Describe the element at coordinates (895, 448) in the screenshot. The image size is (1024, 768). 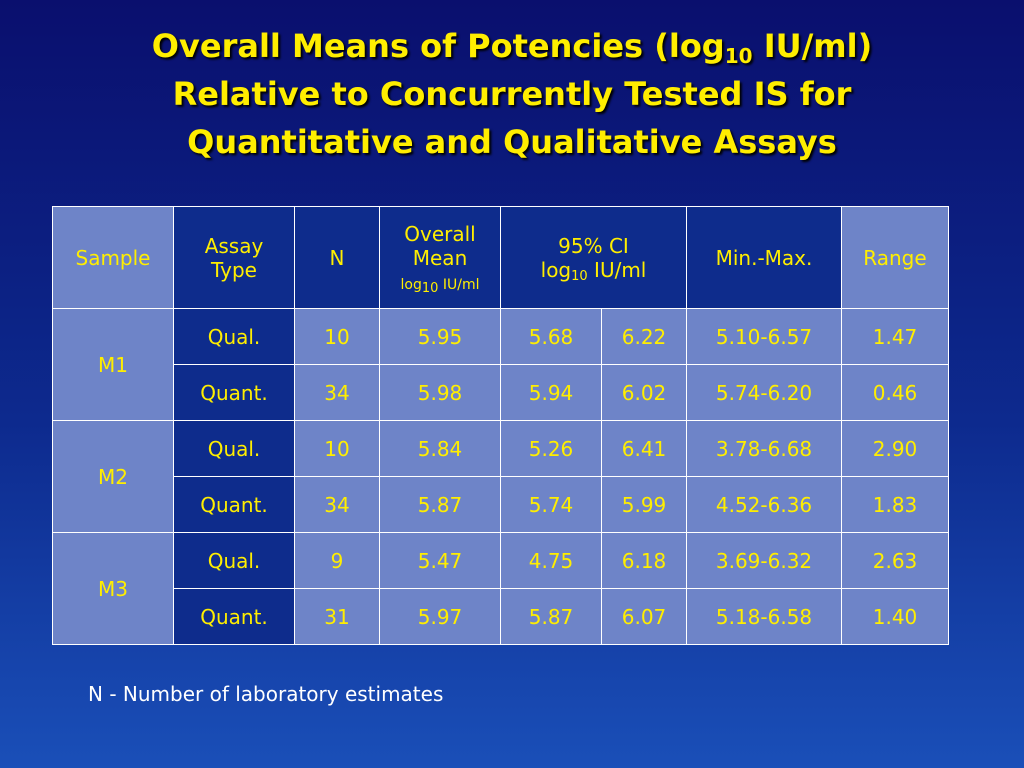
I see `range-cell: 2.90` at that location.